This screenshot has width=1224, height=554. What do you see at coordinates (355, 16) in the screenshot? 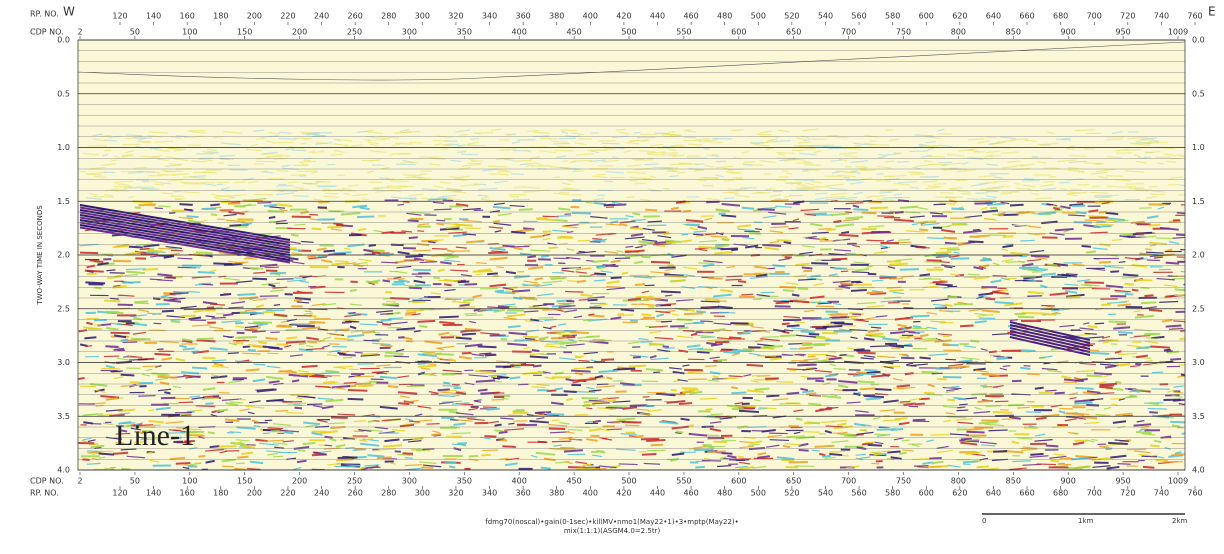
I see `rp-ticks-label: 260` at bounding box center [355, 16].